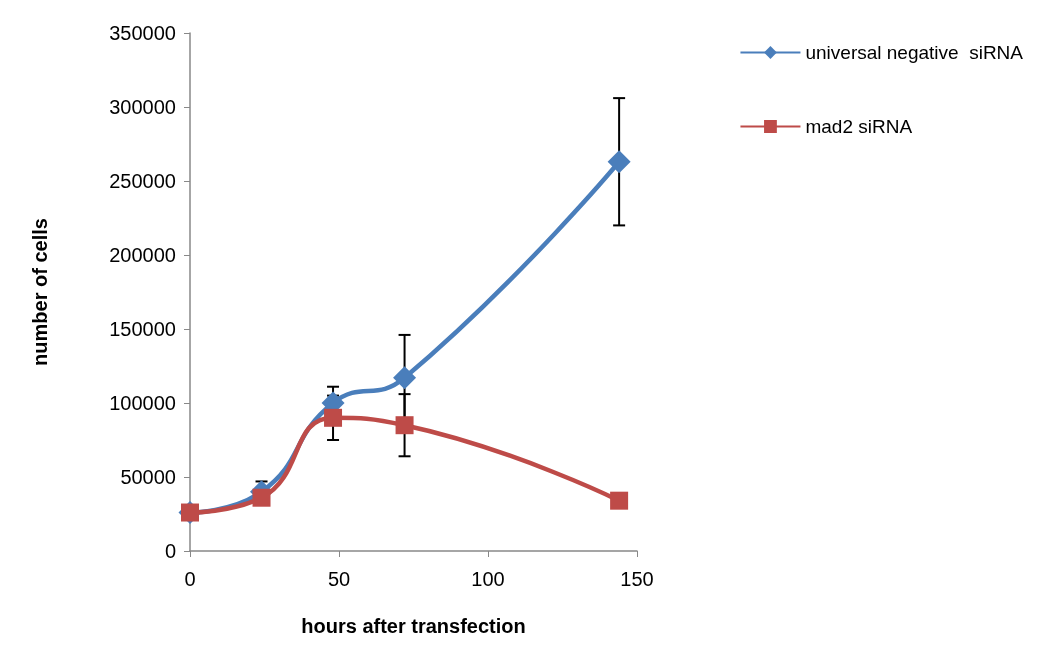 The height and width of the screenshot is (669, 1046). Describe the element at coordinates (637, 579) in the screenshot. I see `x-tick-label: 150` at that location.